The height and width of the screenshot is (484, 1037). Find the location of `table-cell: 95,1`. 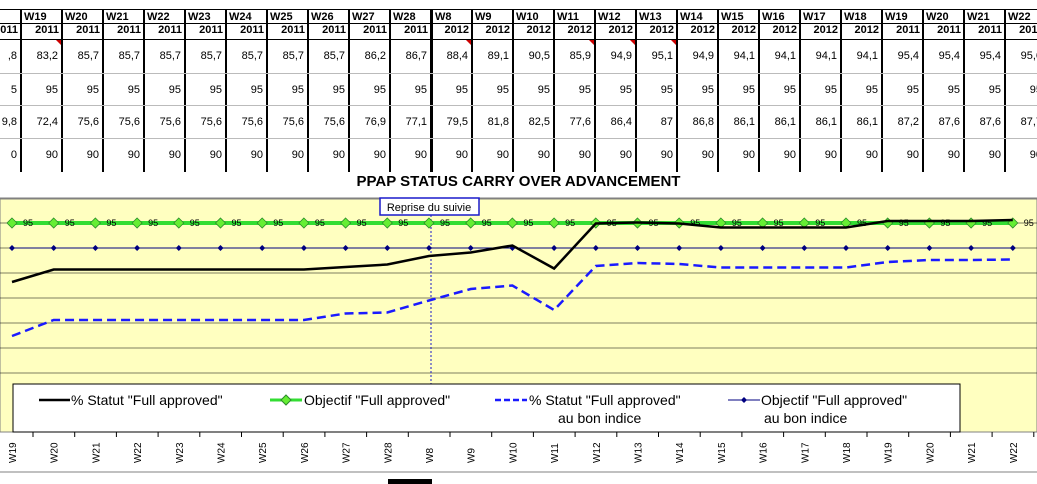

table-cell: 95,1 is located at coordinates (656, 56).